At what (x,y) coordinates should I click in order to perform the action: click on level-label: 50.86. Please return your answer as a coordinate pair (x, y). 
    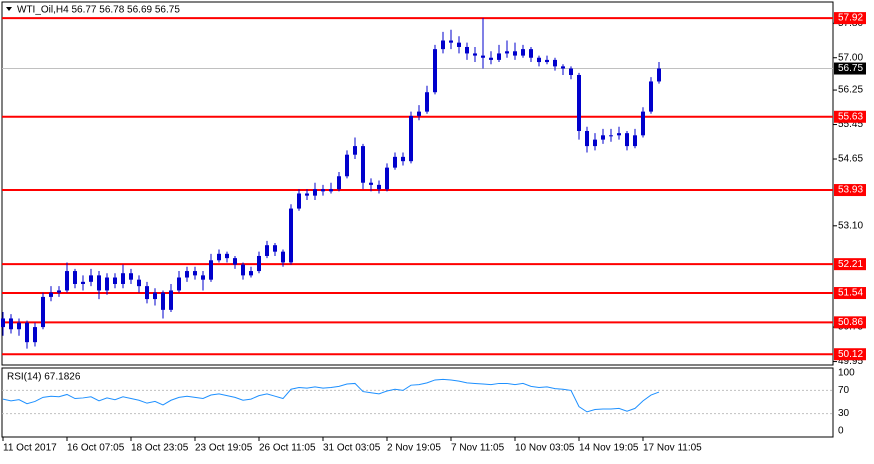
    Looking at the image, I should click on (850, 322).